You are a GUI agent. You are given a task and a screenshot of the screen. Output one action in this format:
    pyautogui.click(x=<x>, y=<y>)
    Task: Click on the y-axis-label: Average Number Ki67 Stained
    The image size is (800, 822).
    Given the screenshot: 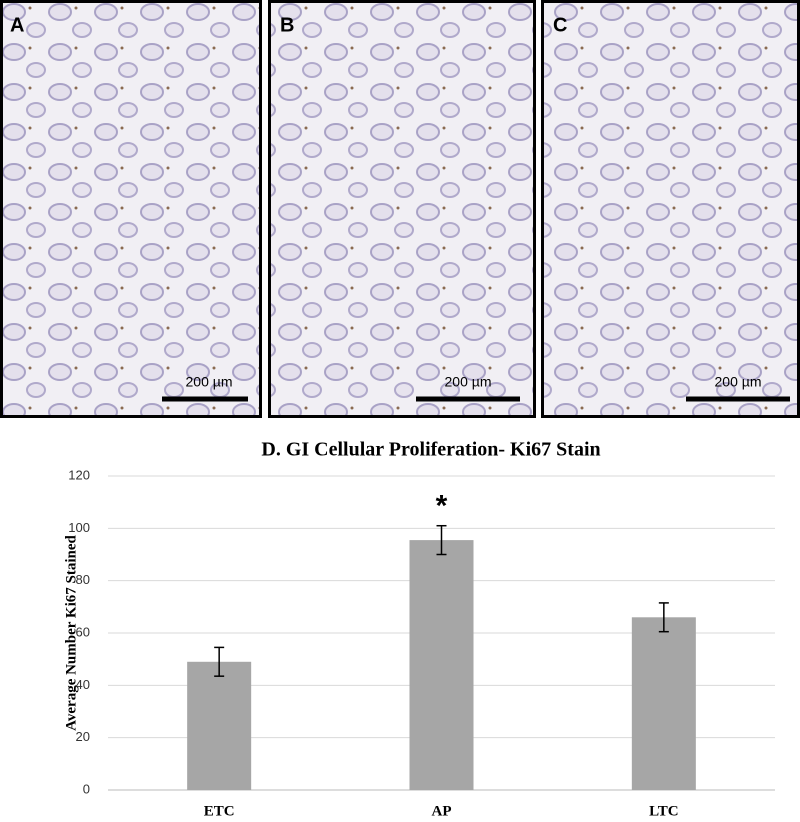 What is the action you would take?
    pyautogui.click(x=71, y=633)
    